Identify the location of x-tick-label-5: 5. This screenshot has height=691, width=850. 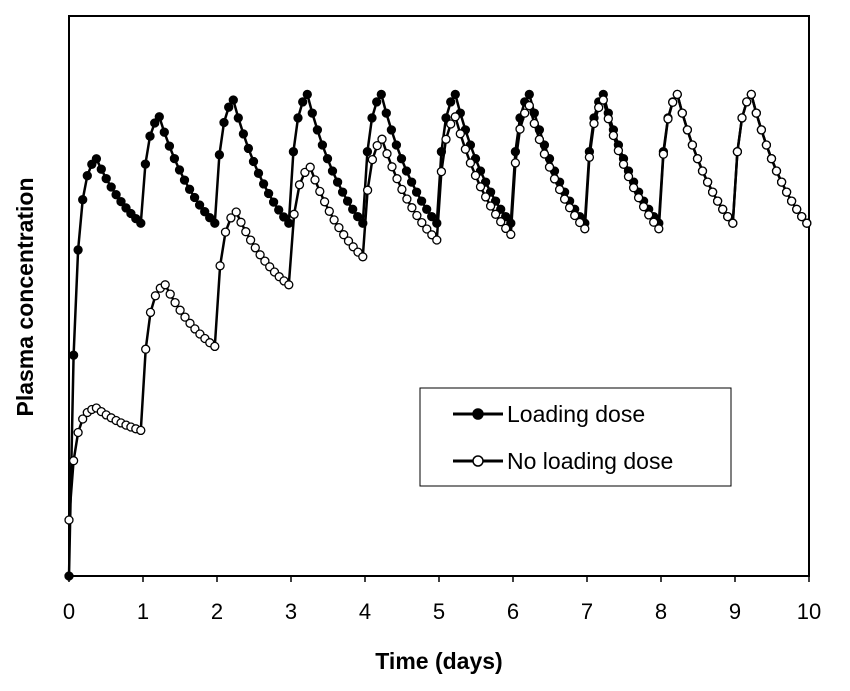
(439, 611).